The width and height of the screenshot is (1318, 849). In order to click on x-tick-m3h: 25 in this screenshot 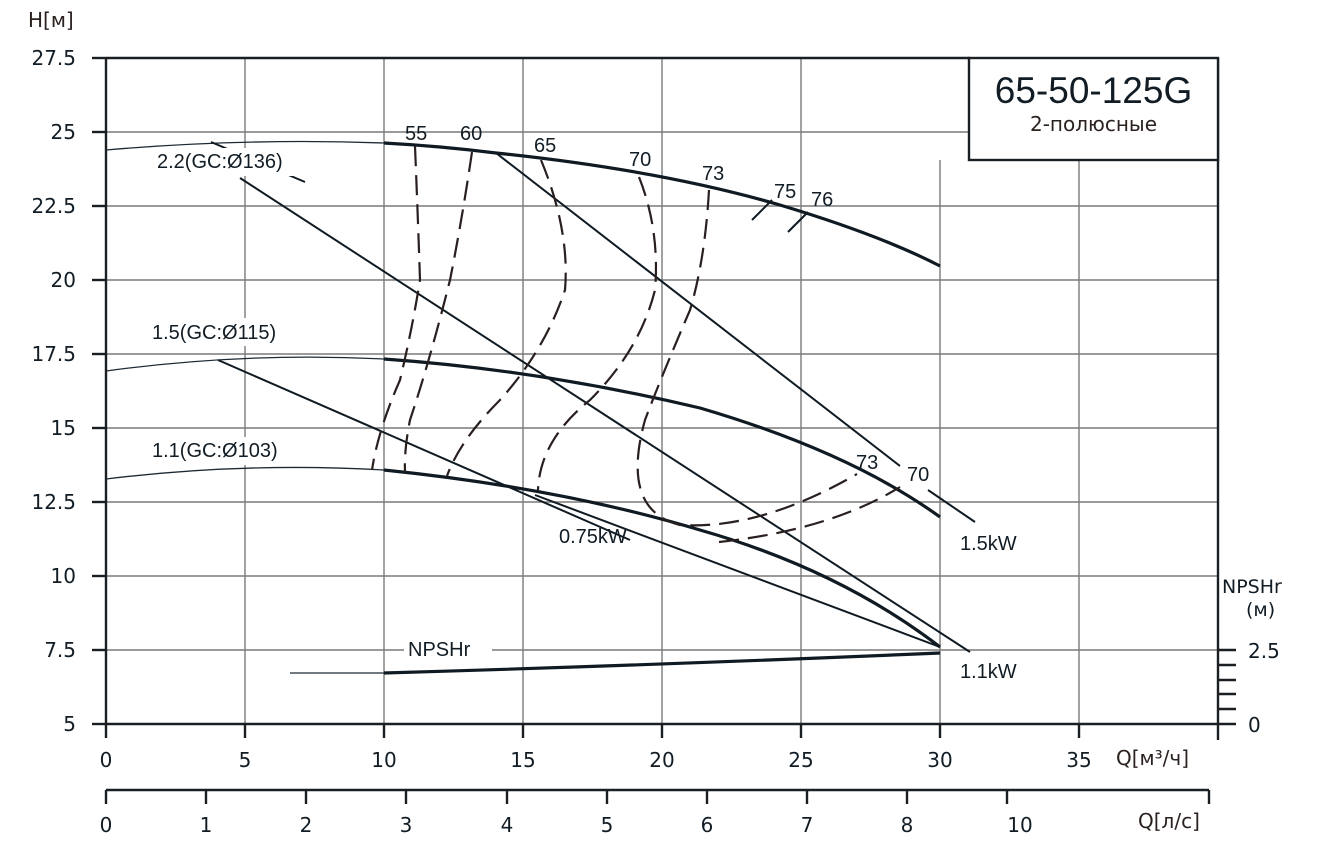, I will do `click(801, 760)`.